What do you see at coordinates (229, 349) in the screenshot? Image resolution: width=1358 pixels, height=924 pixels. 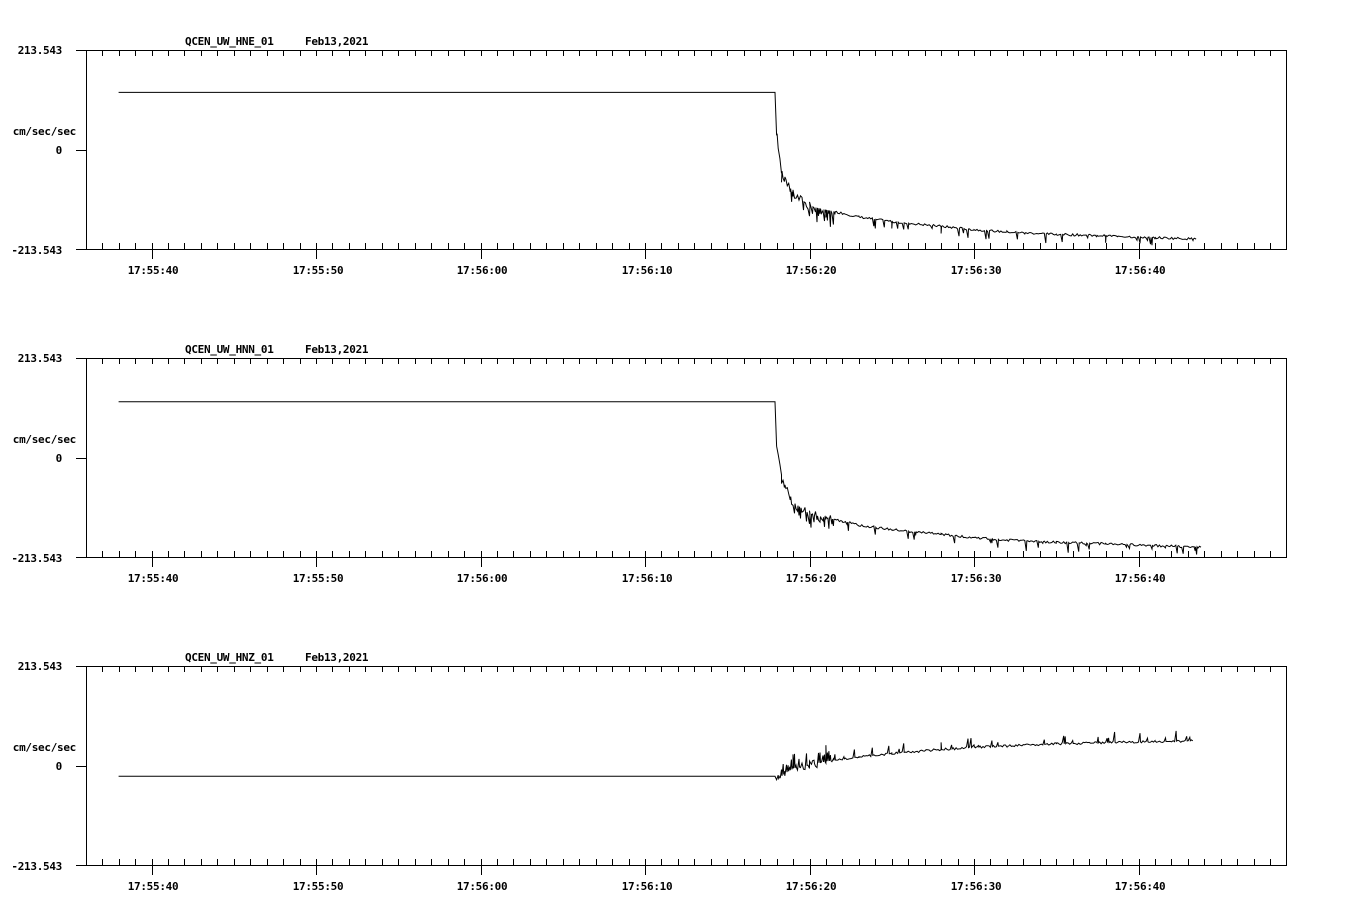 I see `channel-title: QCEN_UW_HNN_01` at bounding box center [229, 349].